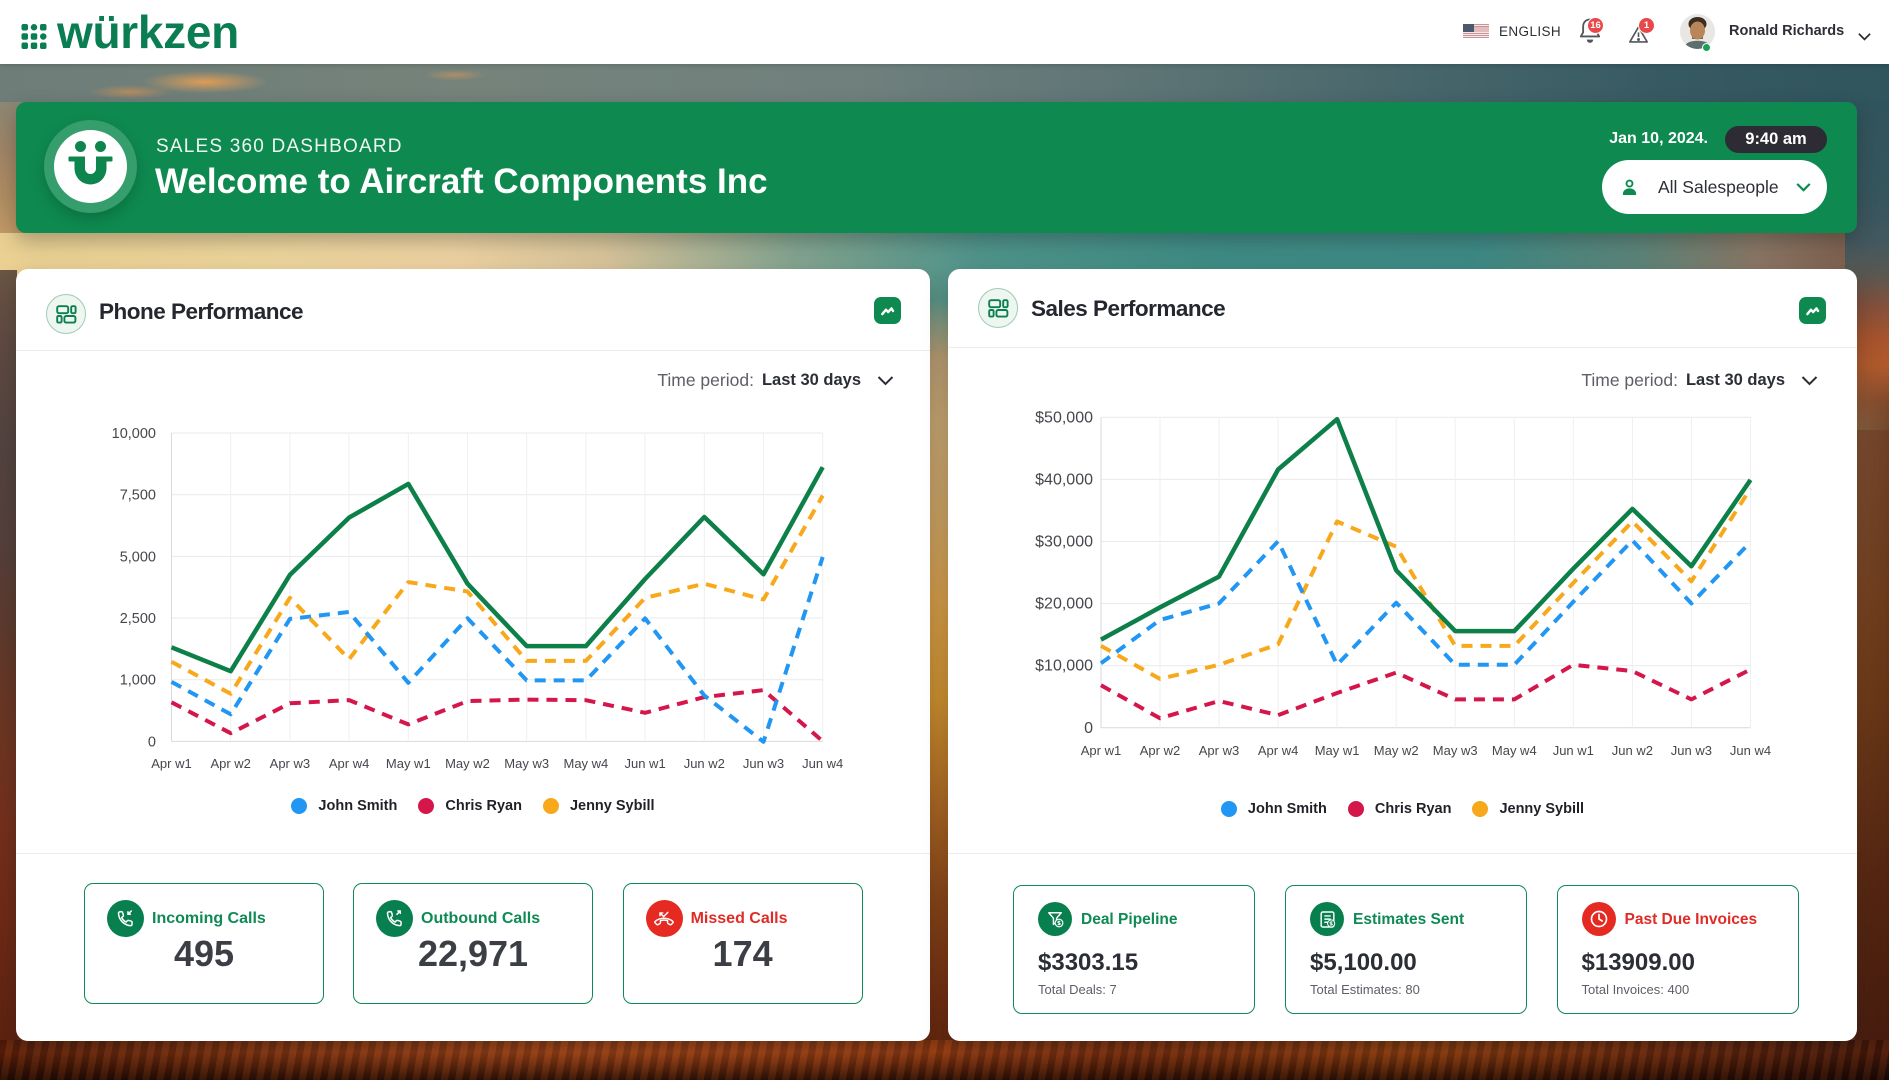 The image size is (1889, 1080). I want to click on svg-text: 2,500, so click(138, 619).